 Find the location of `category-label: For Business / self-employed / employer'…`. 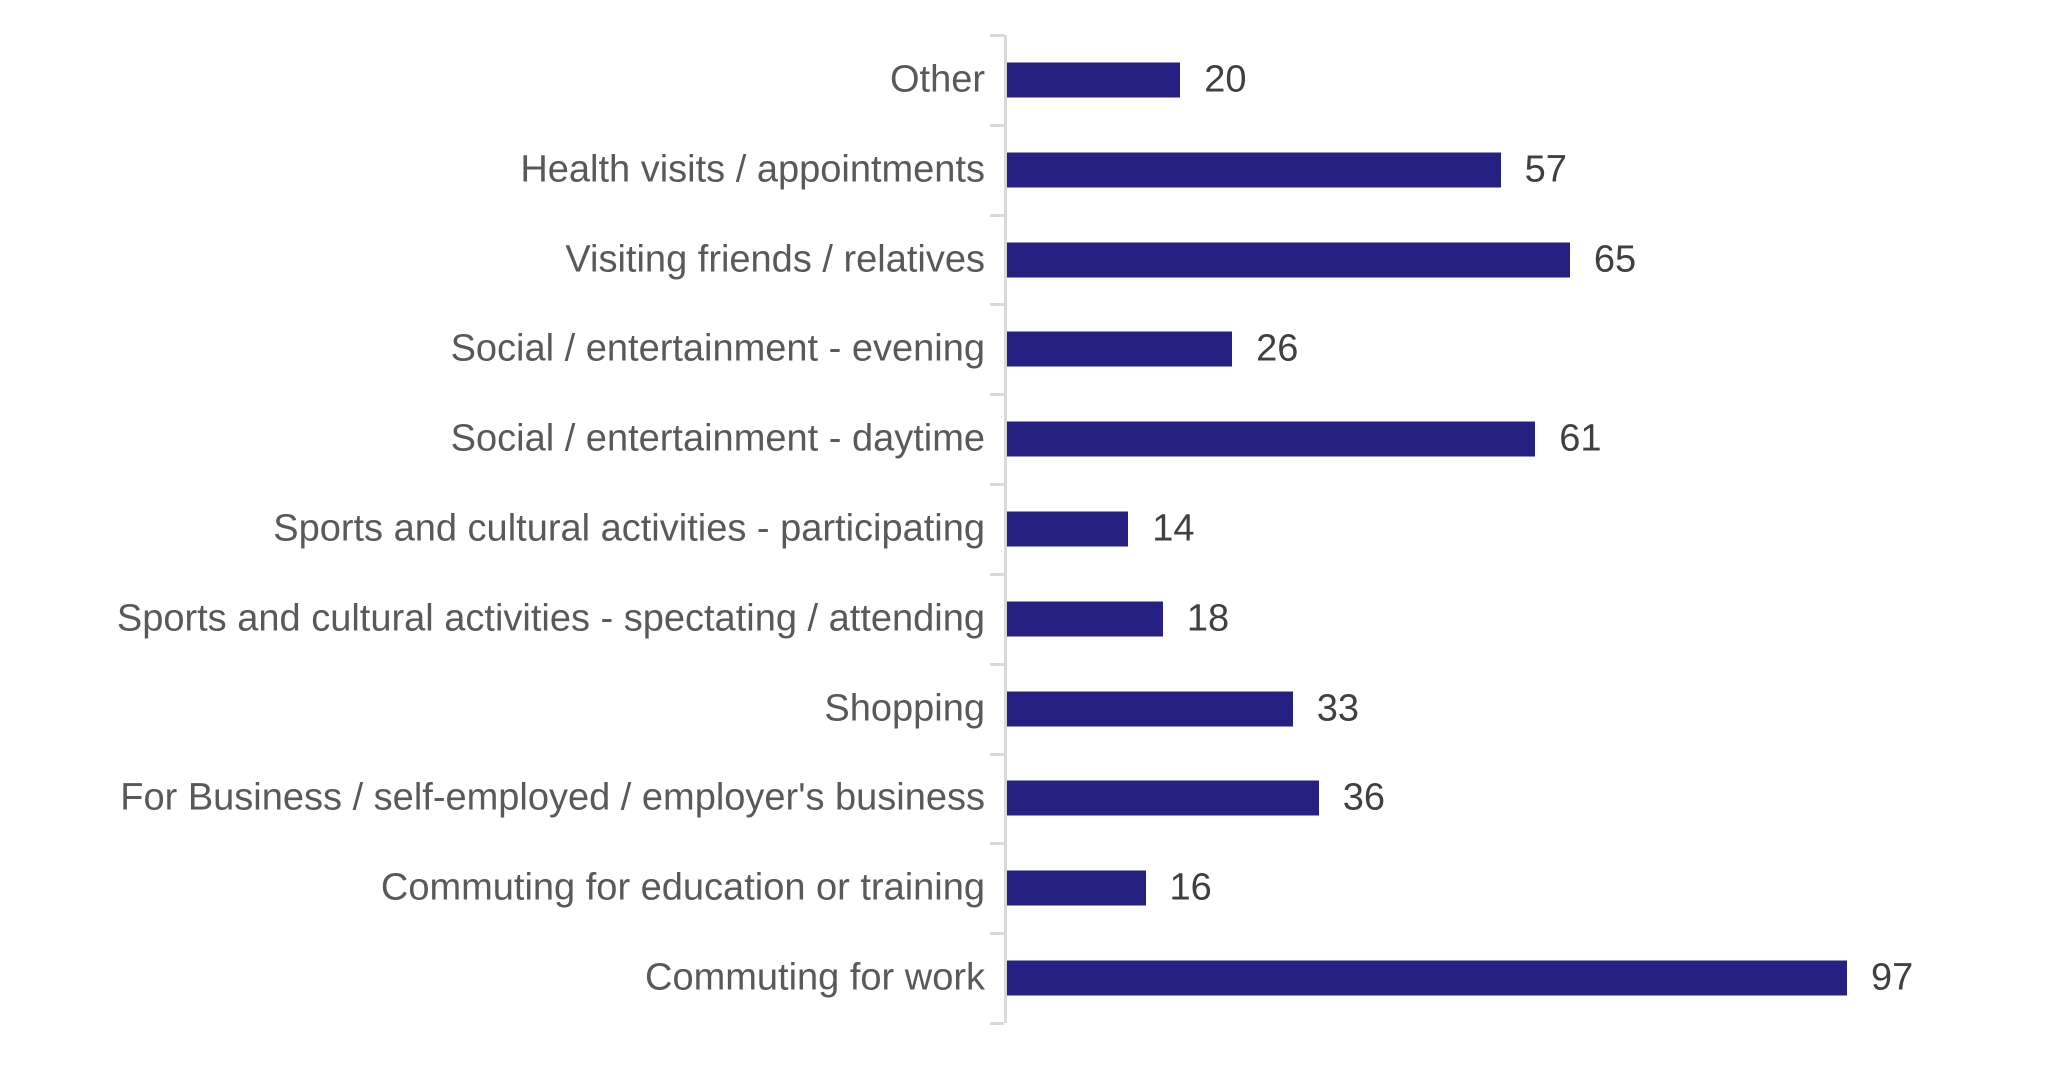

category-label: For Business / self-employed / employer'… is located at coordinates (552, 797).